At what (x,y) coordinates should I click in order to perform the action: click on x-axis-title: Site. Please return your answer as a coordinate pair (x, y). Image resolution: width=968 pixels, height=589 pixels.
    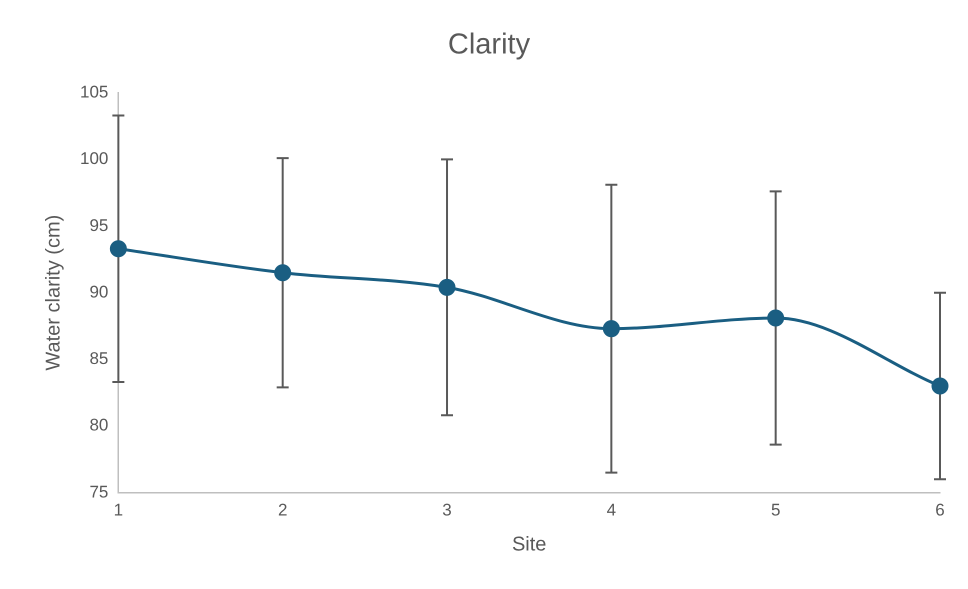
    Looking at the image, I should click on (529, 545).